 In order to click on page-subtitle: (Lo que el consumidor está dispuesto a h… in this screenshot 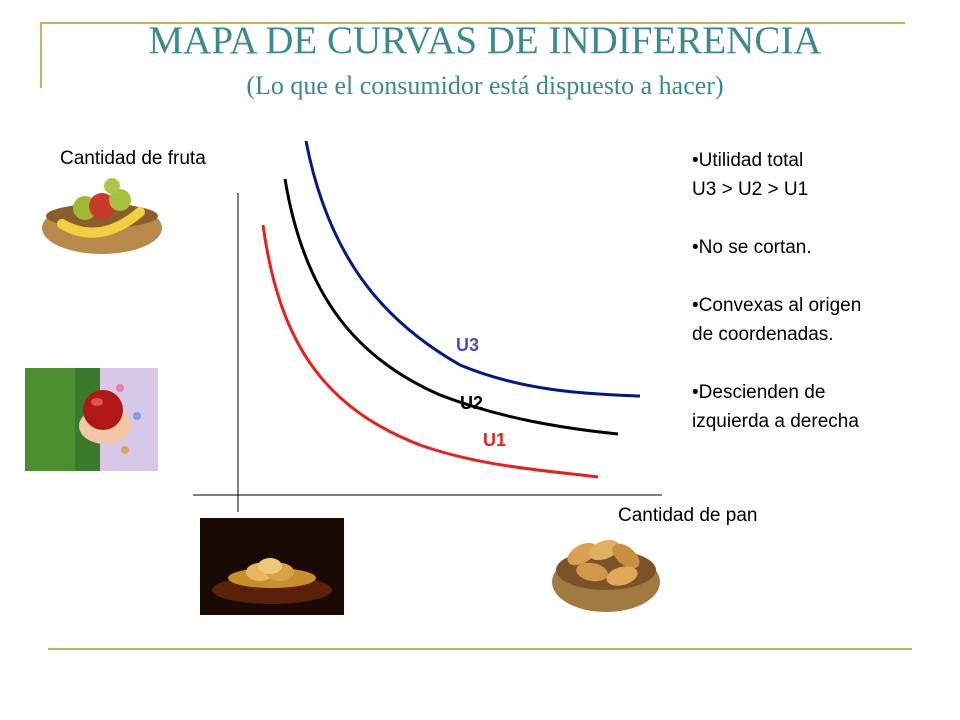, I will do `click(485, 85)`.